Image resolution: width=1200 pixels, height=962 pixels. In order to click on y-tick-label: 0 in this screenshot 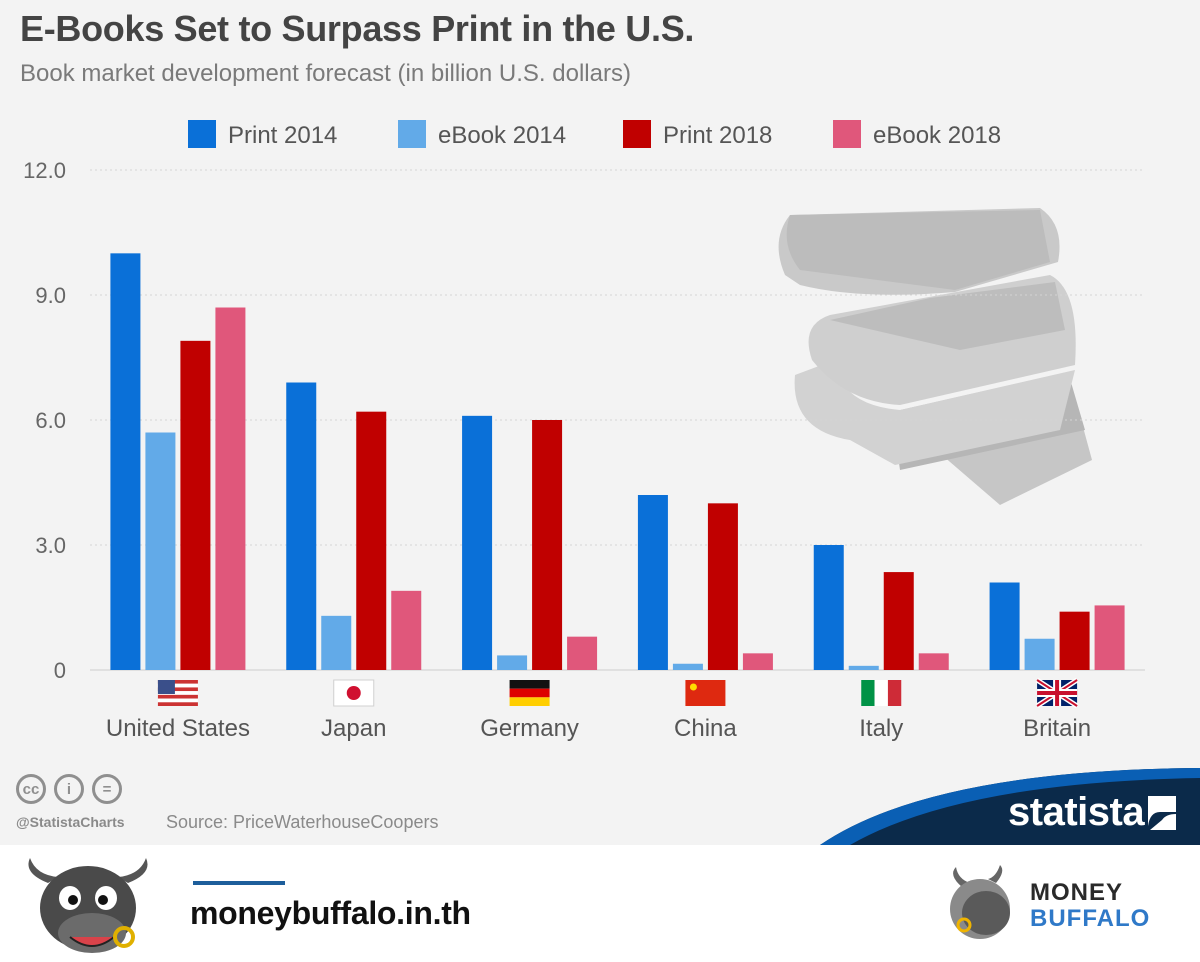, I will do `click(60, 670)`.